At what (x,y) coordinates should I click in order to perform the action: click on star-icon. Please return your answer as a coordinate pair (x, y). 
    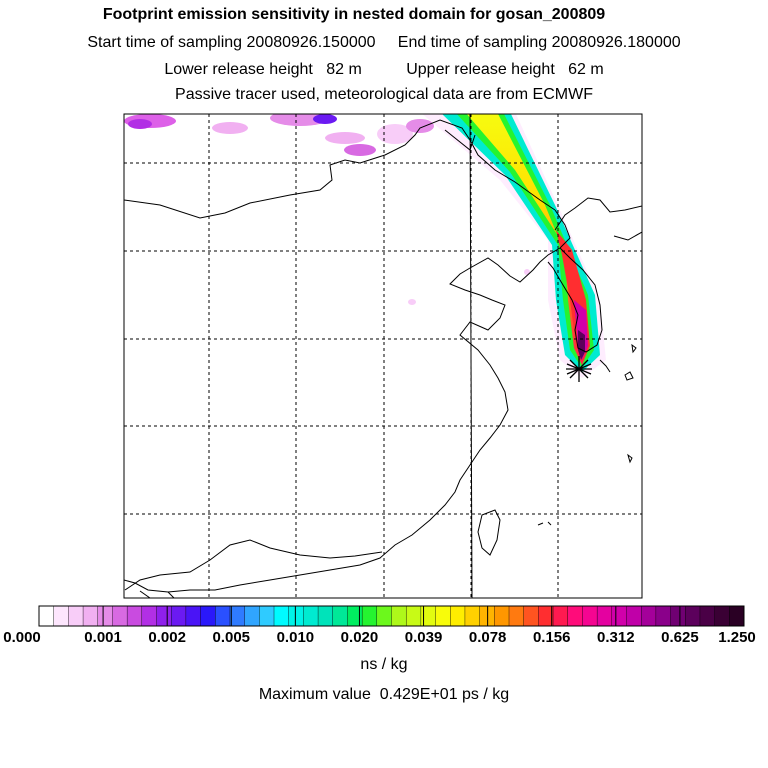
    Looking at the image, I should click on (579, 369).